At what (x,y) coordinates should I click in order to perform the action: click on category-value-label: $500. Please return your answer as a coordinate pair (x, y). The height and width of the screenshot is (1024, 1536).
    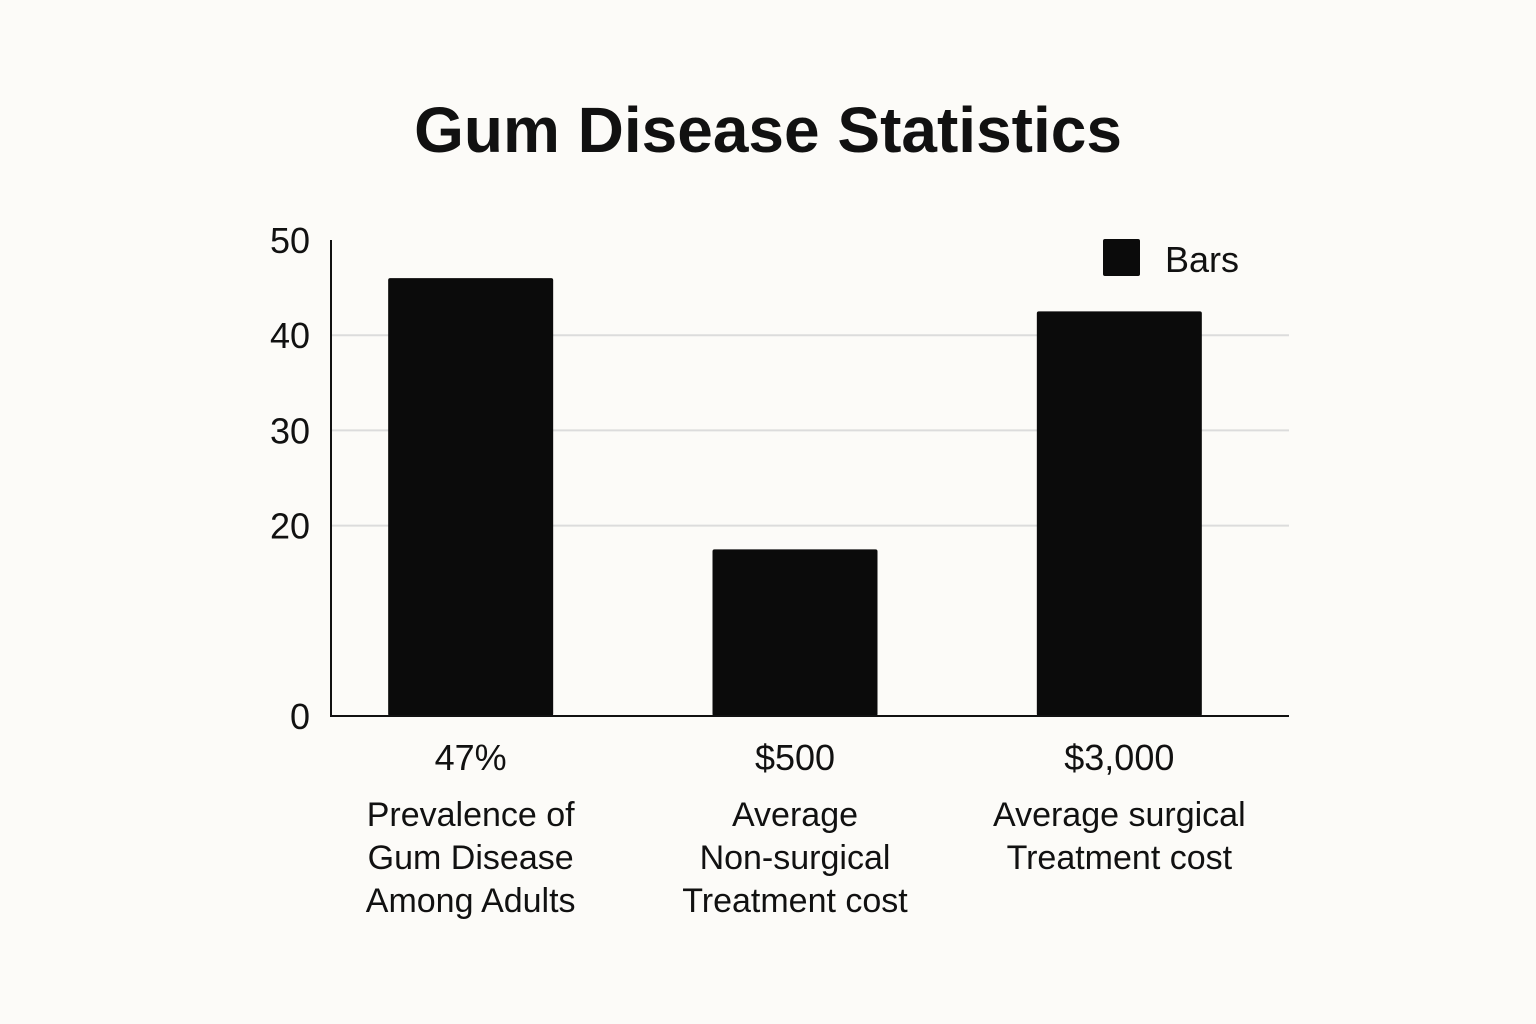
    Looking at the image, I should click on (795, 757).